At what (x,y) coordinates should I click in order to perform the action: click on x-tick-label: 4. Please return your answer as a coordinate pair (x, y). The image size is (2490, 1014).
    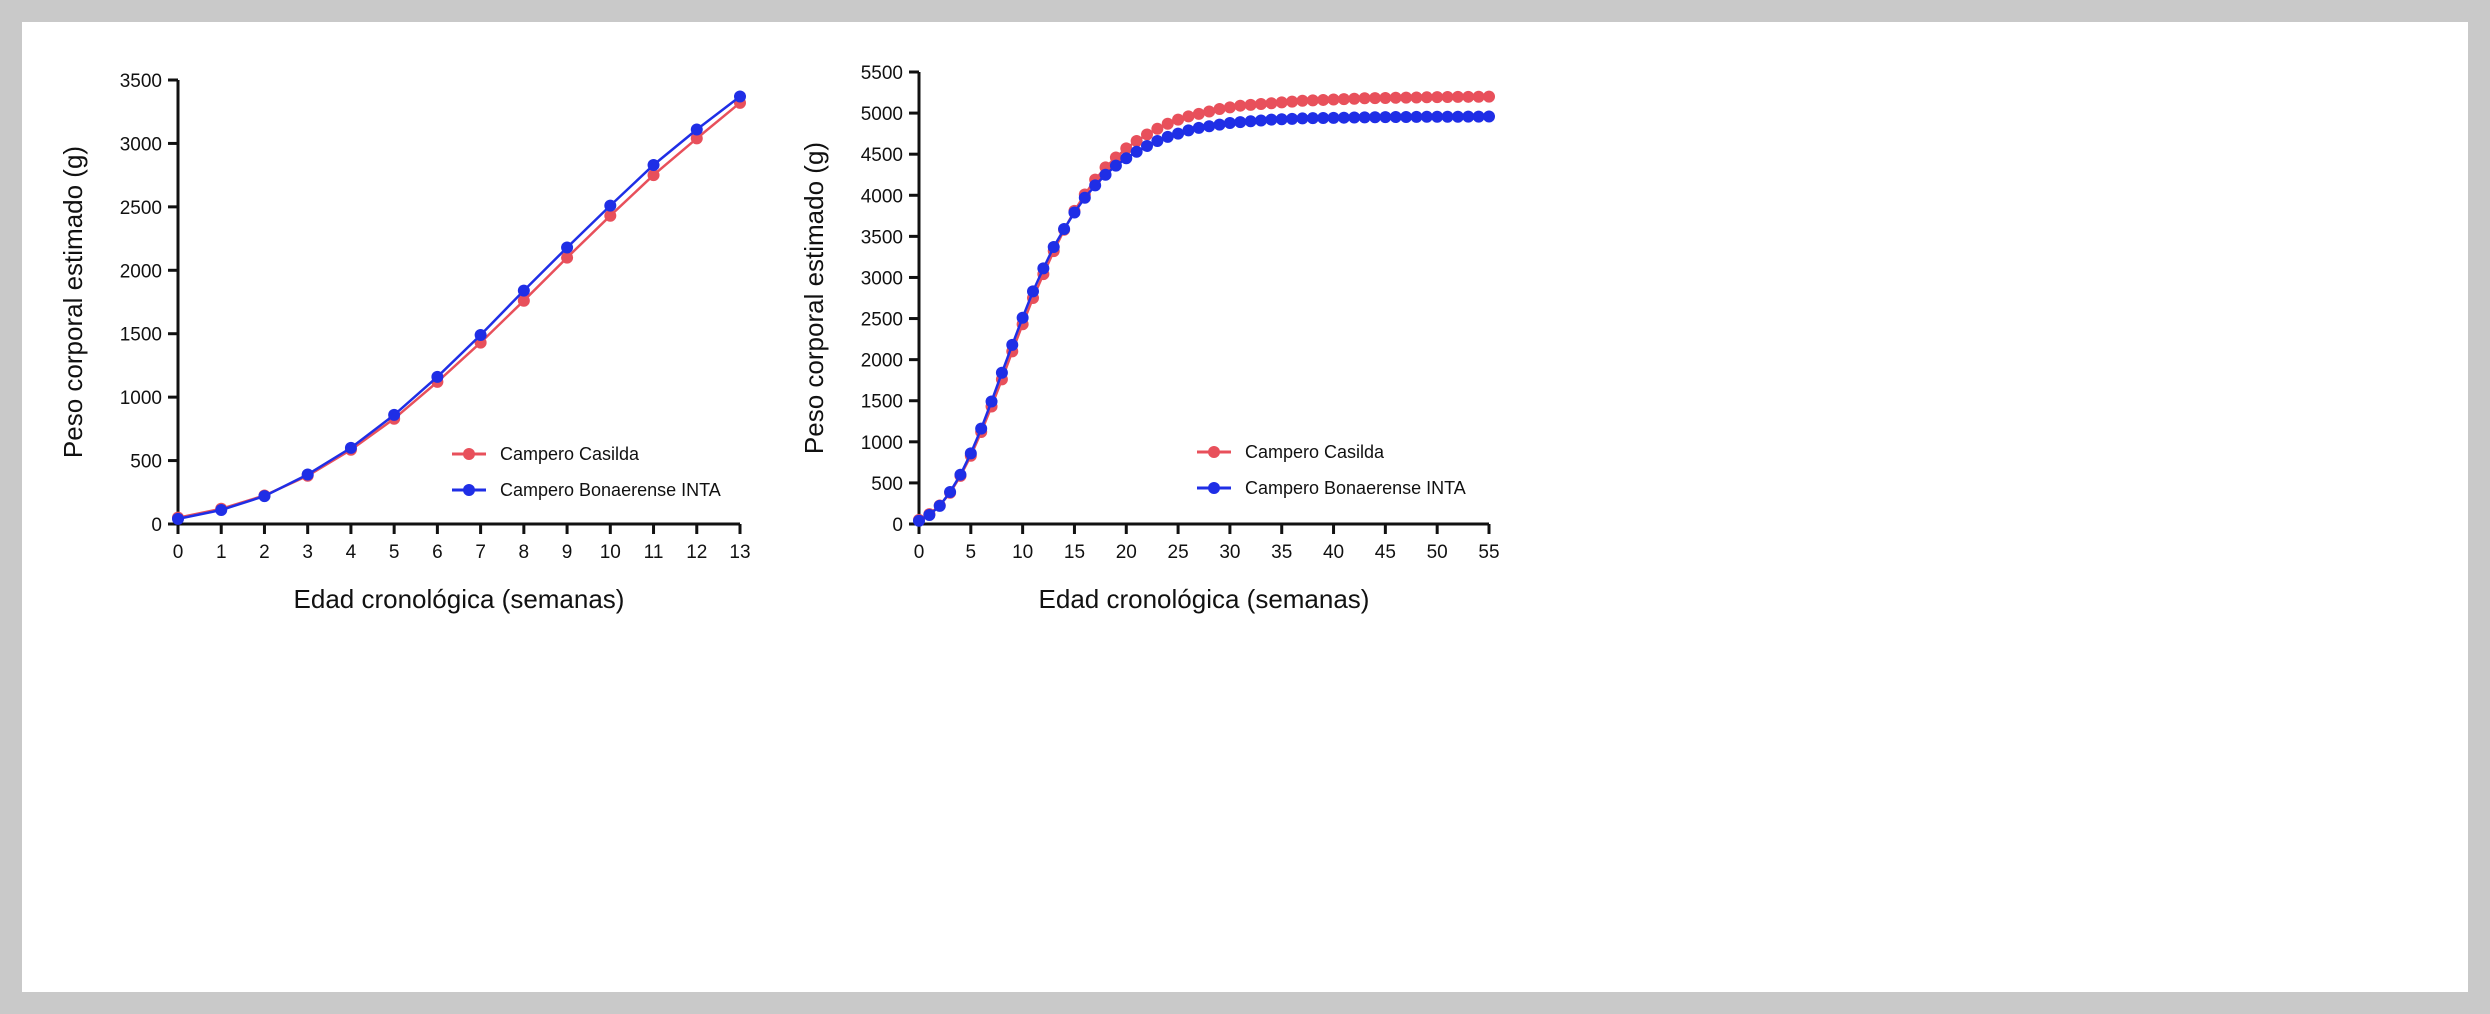
    Looking at the image, I should click on (351, 552).